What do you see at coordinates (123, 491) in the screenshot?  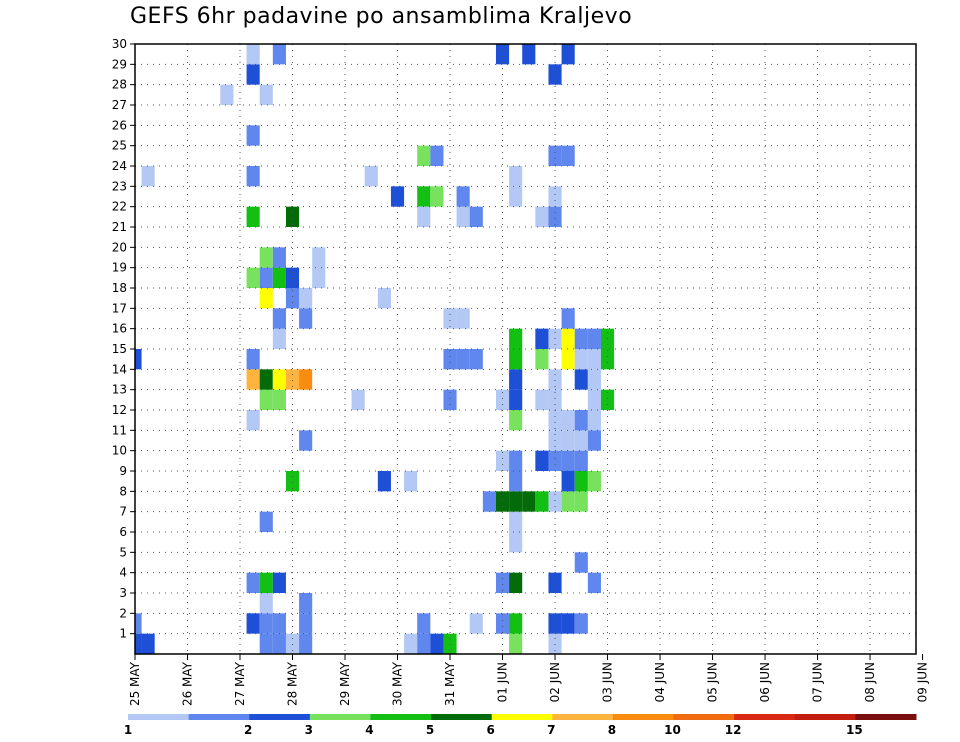 I see `y-tick-label: 8` at bounding box center [123, 491].